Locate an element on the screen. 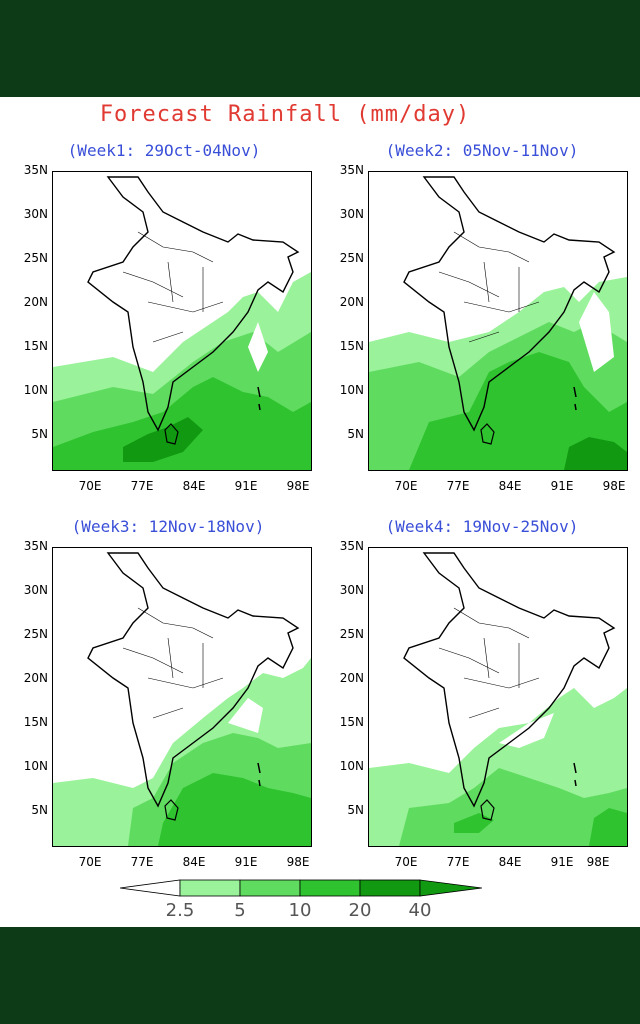 This screenshot has height=1024, width=640. map-week2 is located at coordinates (498, 321).